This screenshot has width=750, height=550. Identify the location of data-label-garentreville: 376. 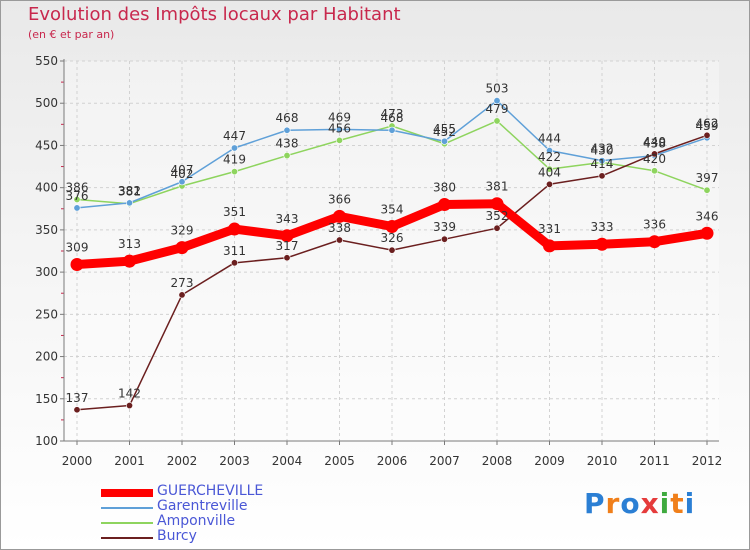
(77, 196).